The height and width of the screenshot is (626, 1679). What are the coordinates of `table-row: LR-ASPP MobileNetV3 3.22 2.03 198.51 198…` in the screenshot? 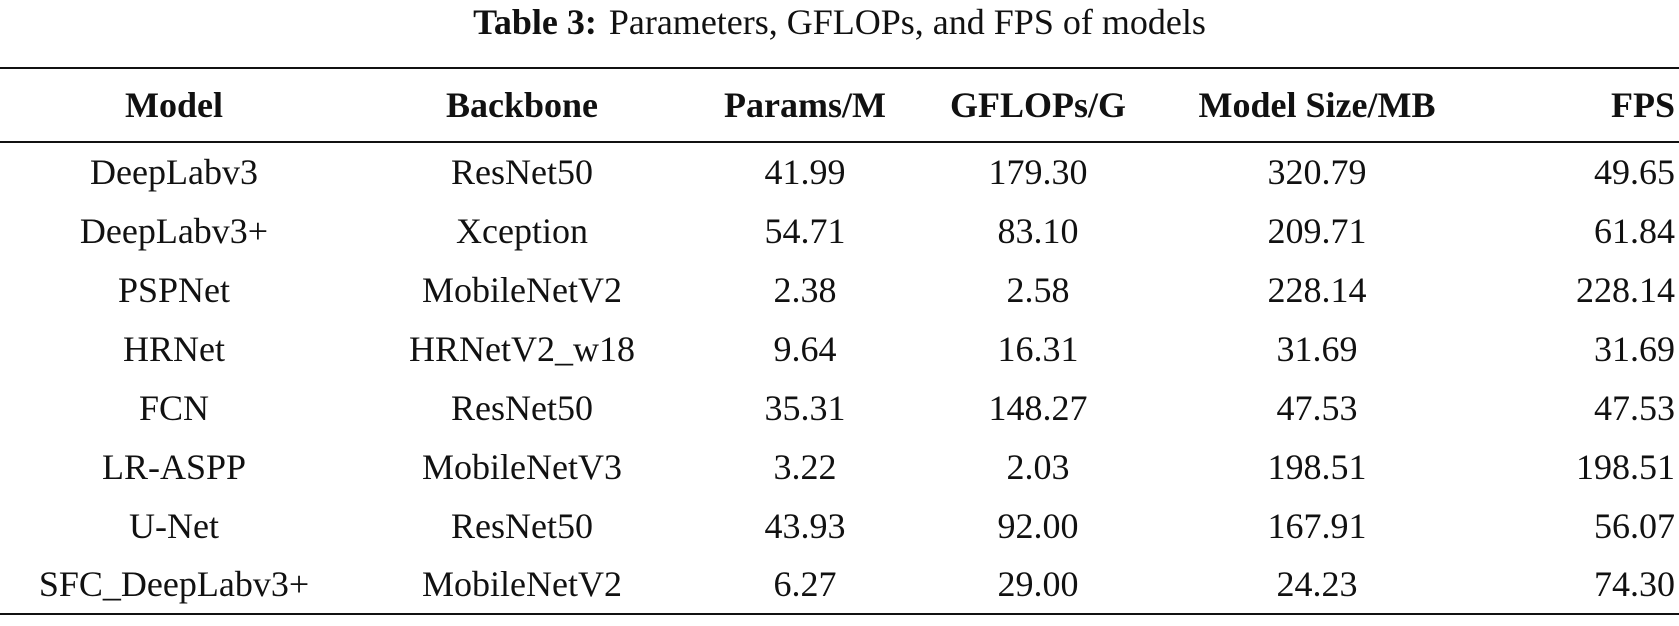 It's located at (839, 466).